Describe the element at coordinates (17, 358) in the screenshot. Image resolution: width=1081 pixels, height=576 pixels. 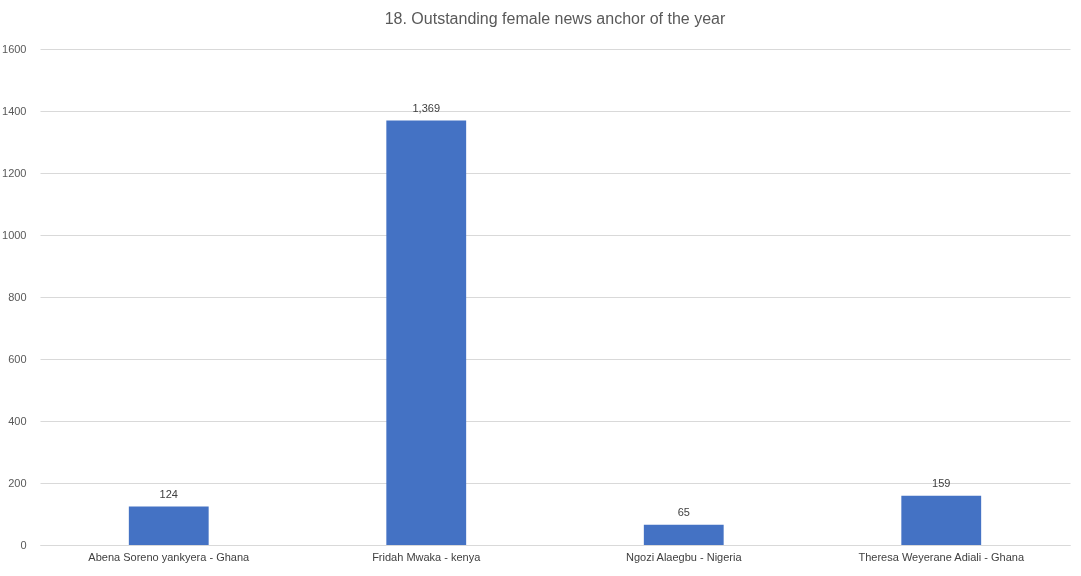
I see `y-tick-label: 600` at that location.